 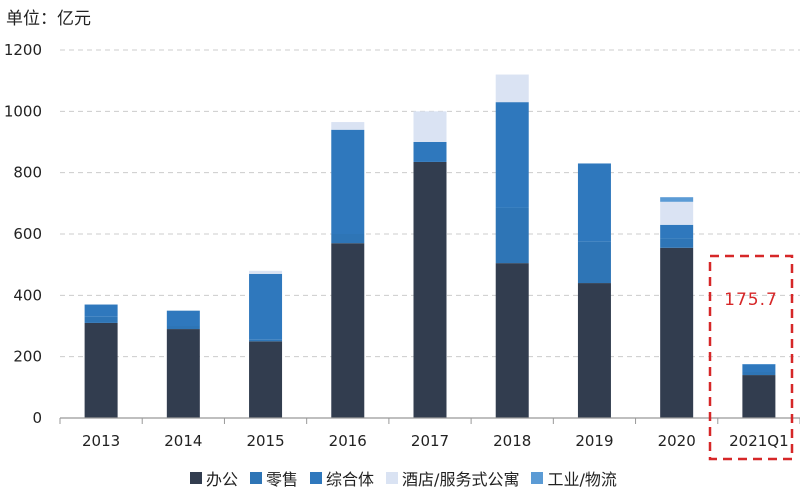 What do you see at coordinates (27, 173) in the screenshot?
I see `y-tick-label: 800` at bounding box center [27, 173].